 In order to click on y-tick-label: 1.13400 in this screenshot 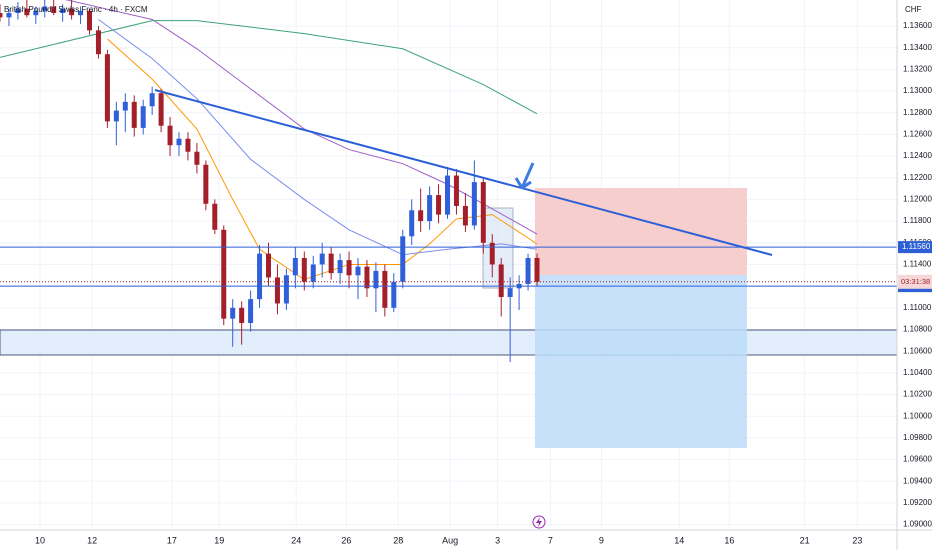, I will do `click(917, 47)`.